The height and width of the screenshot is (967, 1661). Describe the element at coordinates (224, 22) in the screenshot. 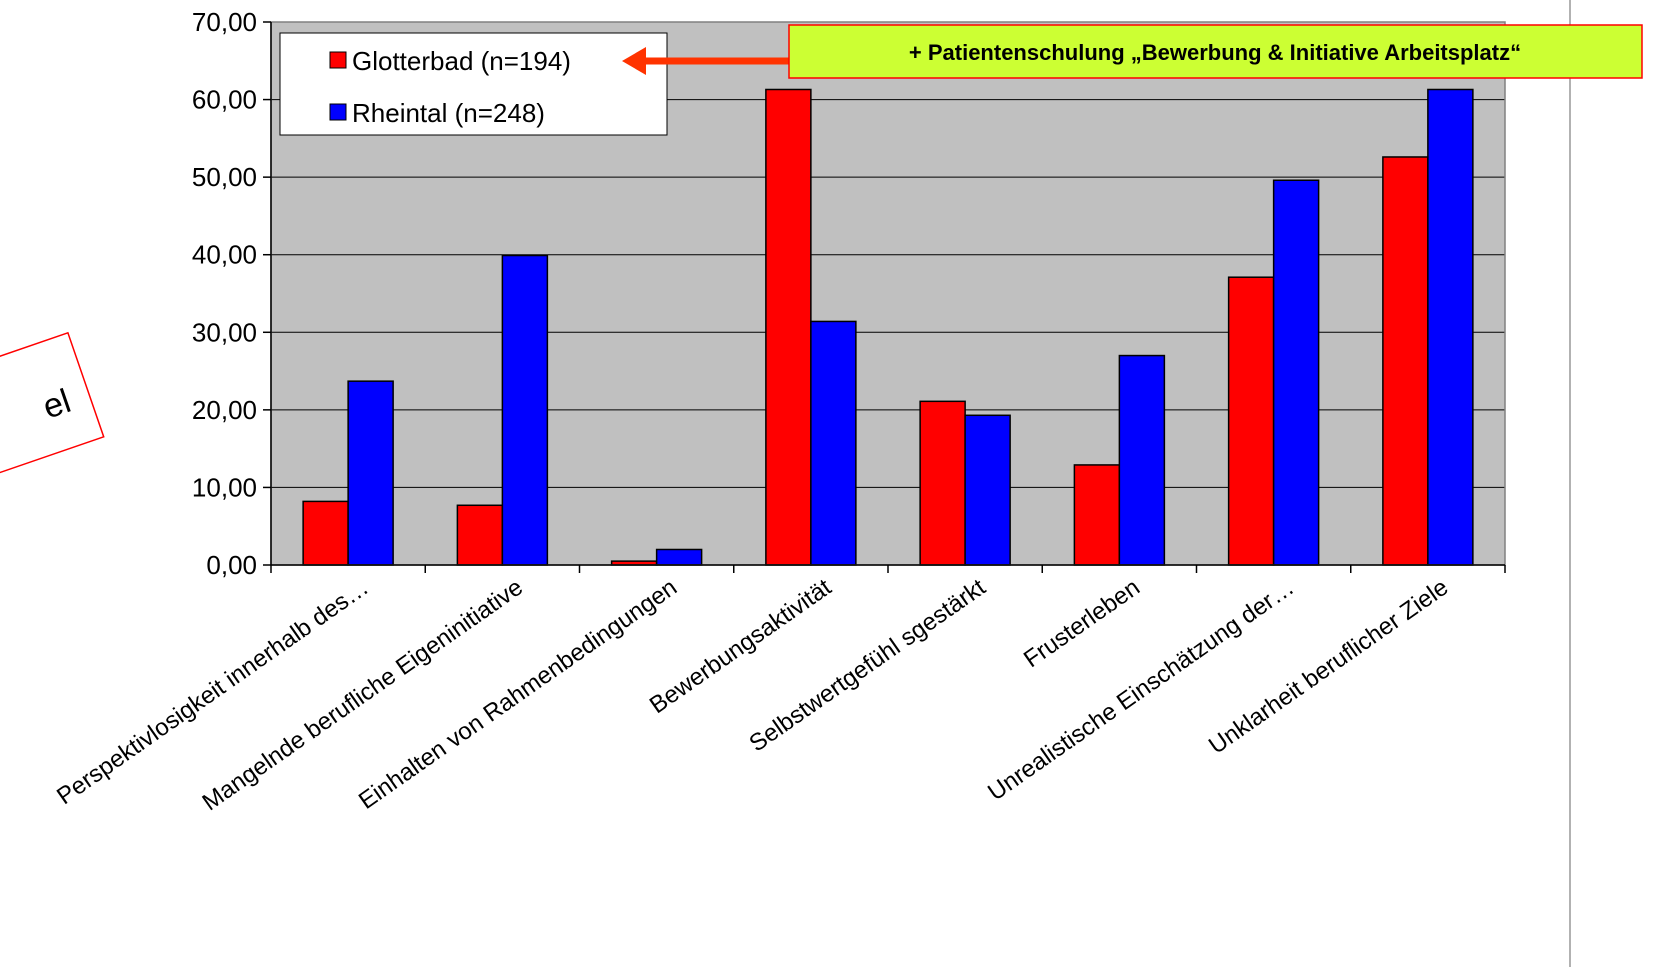

I see `y-tick-label: 70,00` at that location.